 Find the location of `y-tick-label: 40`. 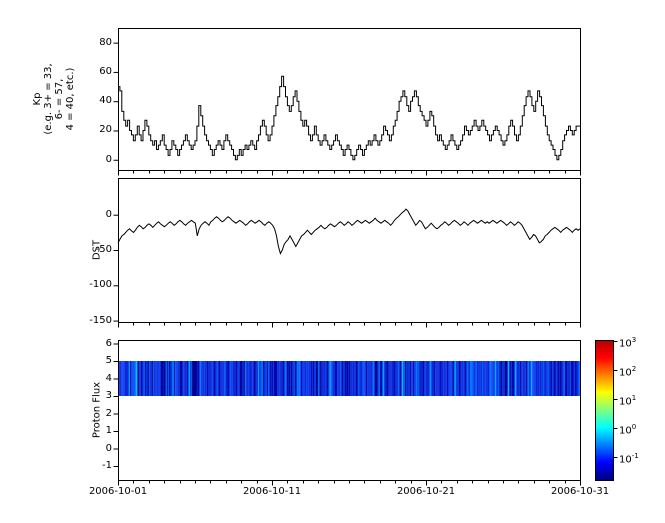

y-tick-label: 40 is located at coordinates (105, 100).